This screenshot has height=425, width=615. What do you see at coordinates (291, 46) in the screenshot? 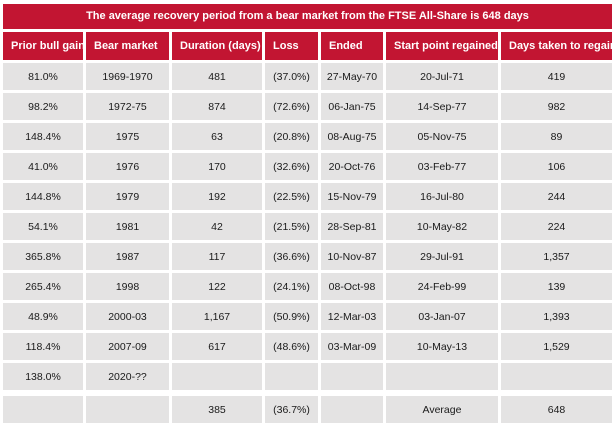
I see `header-loss: Loss` at bounding box center [291, 46].